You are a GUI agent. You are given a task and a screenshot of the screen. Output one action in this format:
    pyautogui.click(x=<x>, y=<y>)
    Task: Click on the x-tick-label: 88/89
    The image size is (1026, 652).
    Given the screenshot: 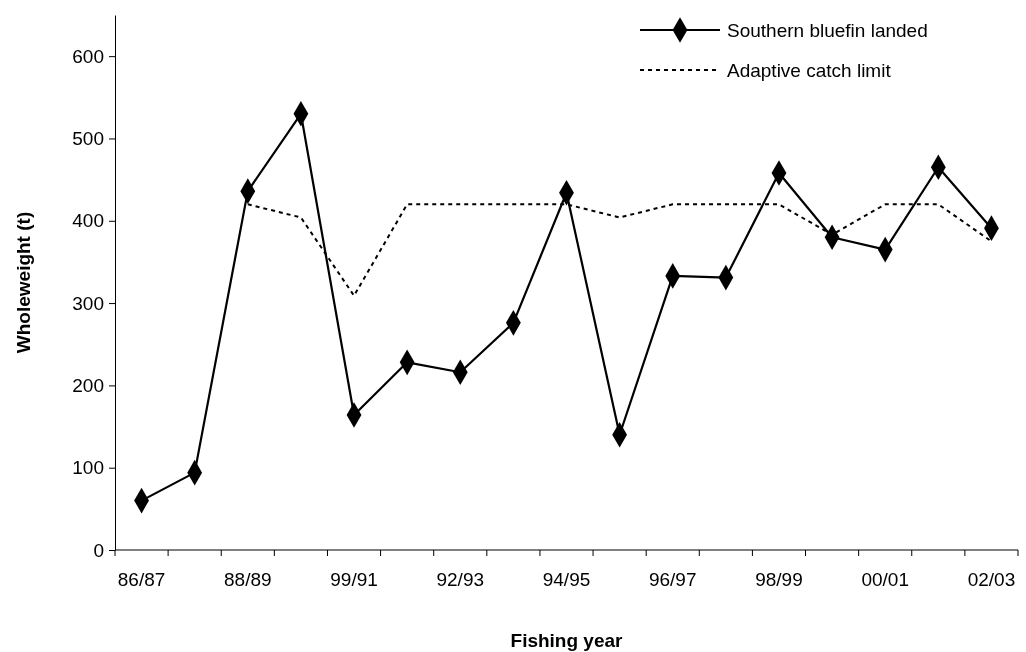 What is the action you would take?
    pyautogui.click(x=248, y=579)
    